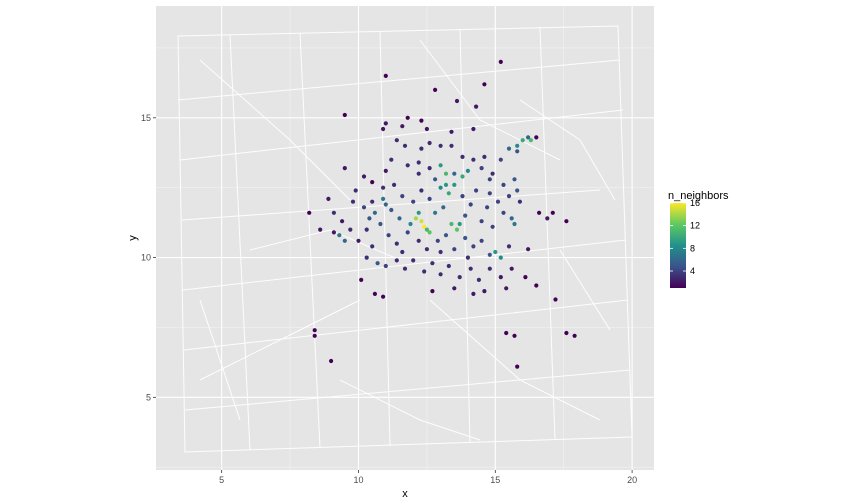 This screenshot has height=504, width=864. What do you see at coordinates (495, 480) in the screenshot?
I see `x-tick-label: 15` at bounding box center [495, 480].